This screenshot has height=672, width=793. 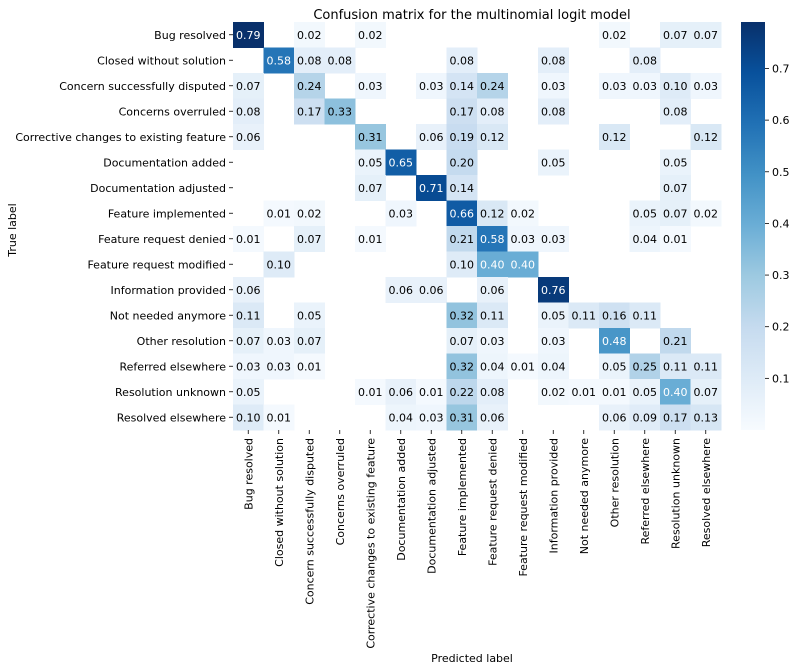 I want to click on x-tick-label: Feature request modified, so click(x=523, y=507).